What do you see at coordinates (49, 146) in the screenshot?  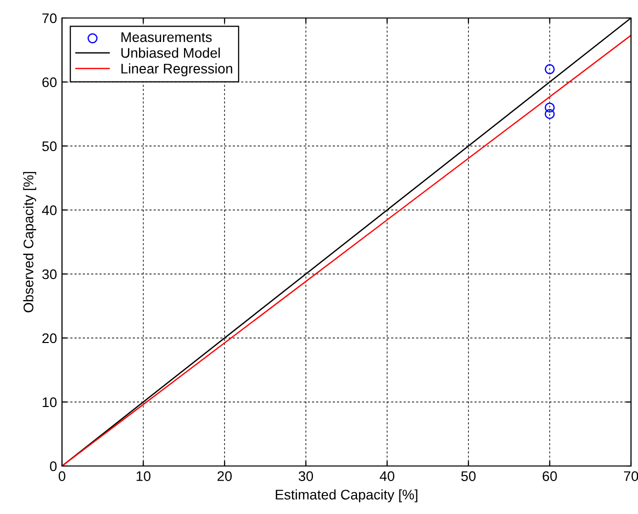 I see `y-tick-label: 50` at bounding box center [49, 146].